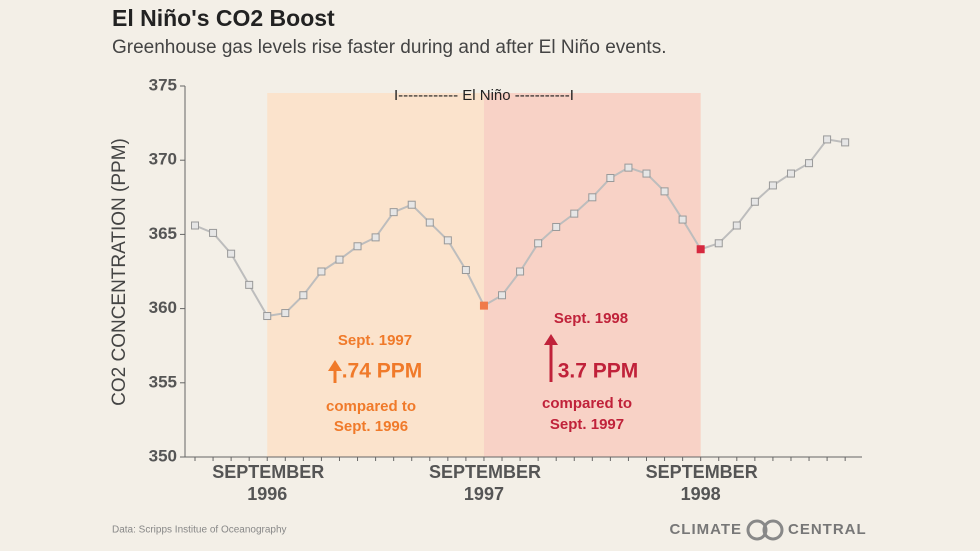 This screenshot has width=980, height=551. What do you see at coordinates (598, 371) in the screenshot?
I see `annotation-value: 3.7 PPM` at bounding box center [598, 371].